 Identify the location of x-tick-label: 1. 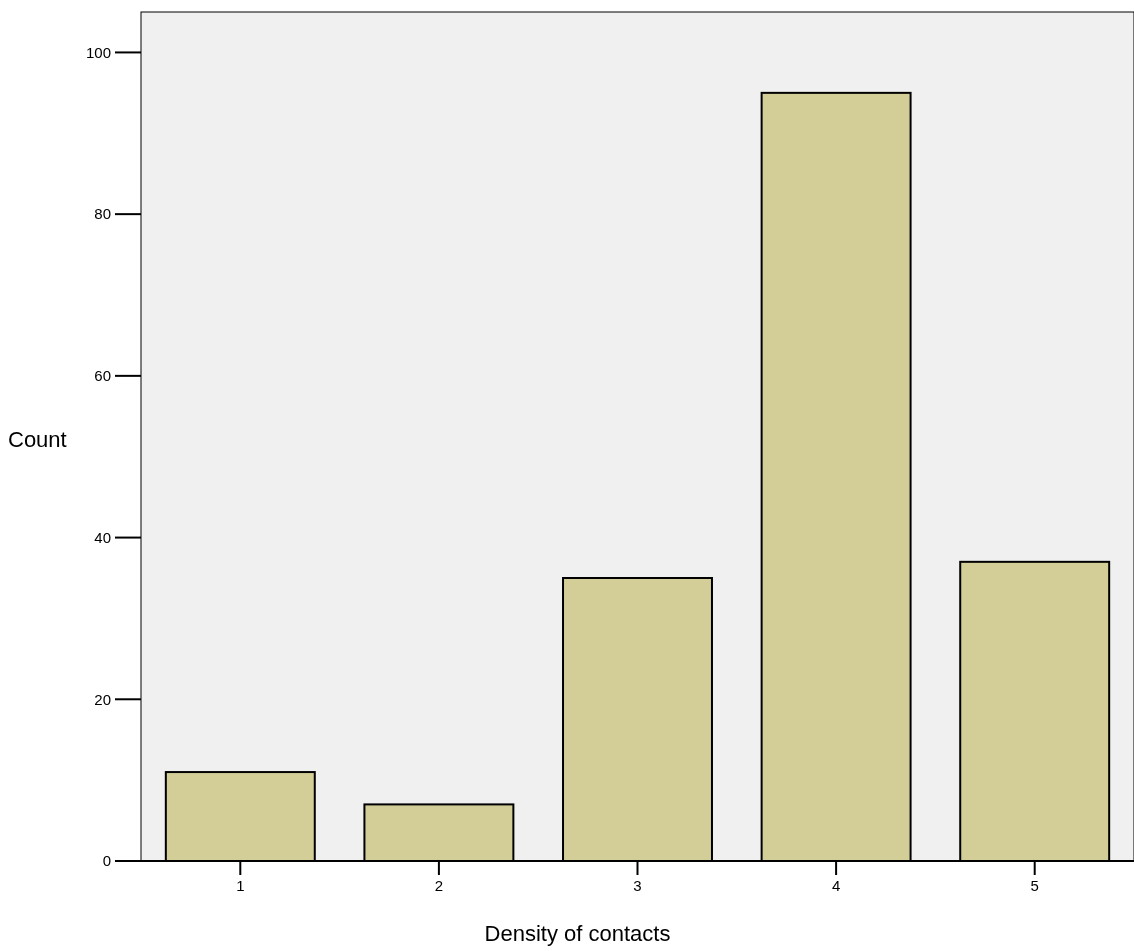
(240, 885).